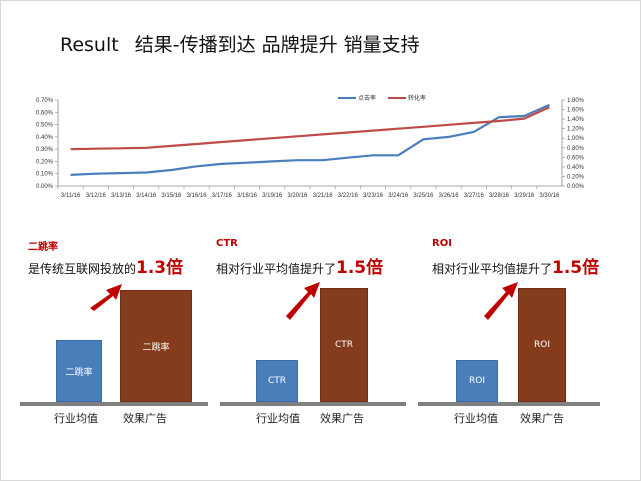  I want to click on x-tick-label: 3/11/16, so click(71, 196).